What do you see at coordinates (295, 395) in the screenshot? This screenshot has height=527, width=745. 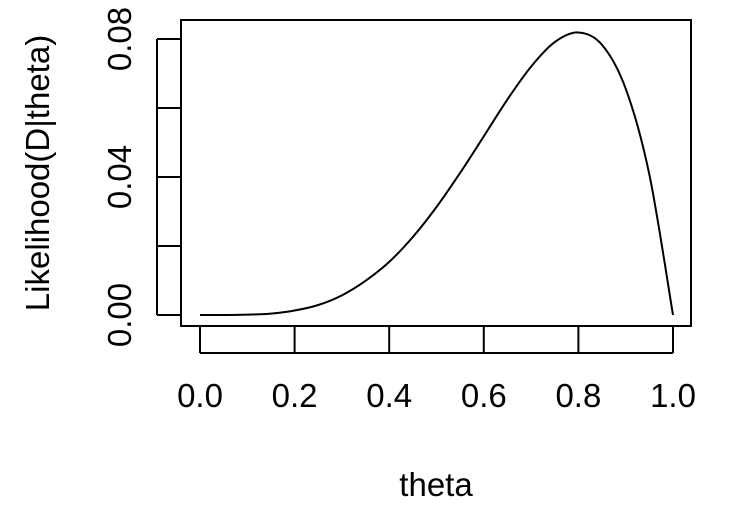 I see `x-tick-label: 0.2` at bounding box center [295, 395].